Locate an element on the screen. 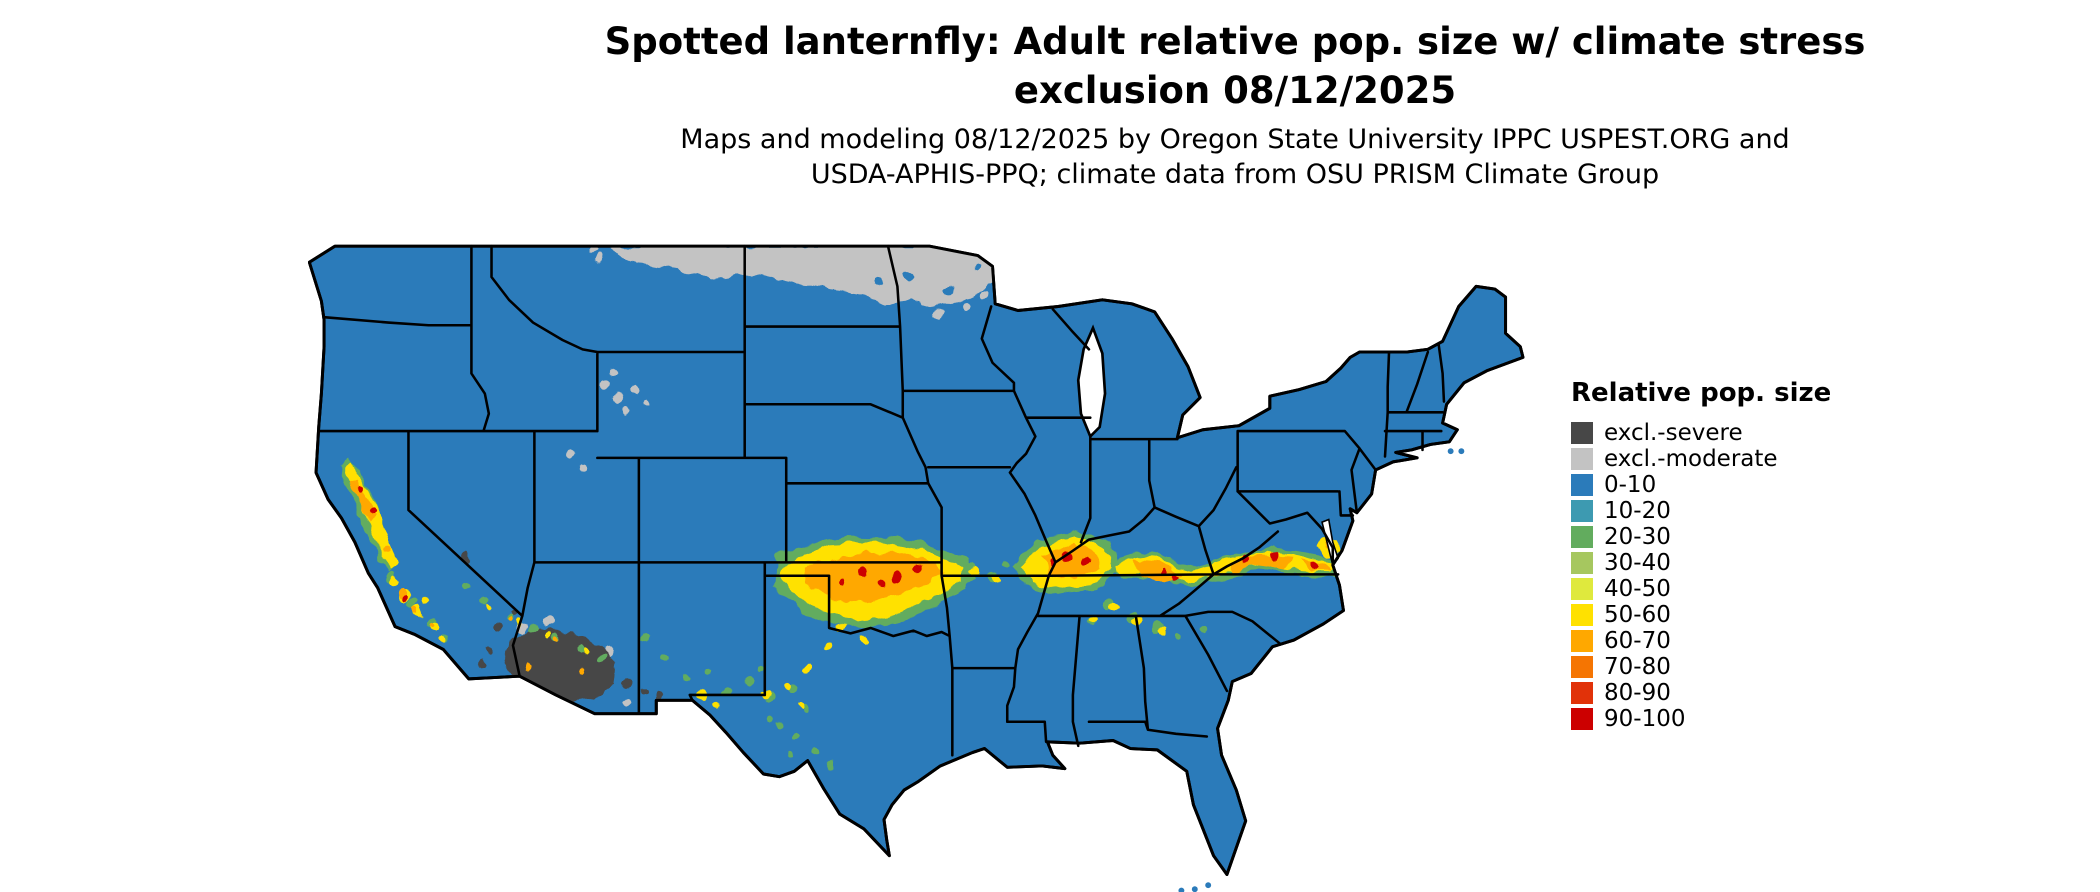  legend-title: Relative pop. size is located at coordinates (1701, 393).